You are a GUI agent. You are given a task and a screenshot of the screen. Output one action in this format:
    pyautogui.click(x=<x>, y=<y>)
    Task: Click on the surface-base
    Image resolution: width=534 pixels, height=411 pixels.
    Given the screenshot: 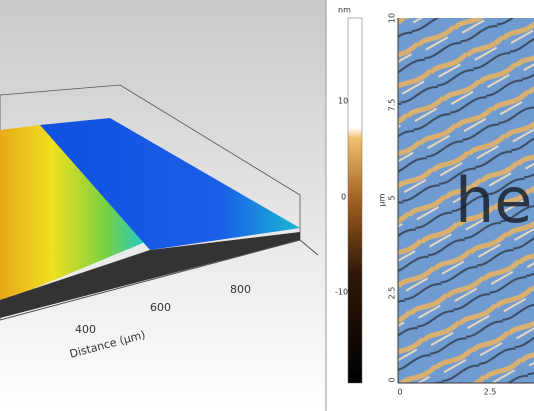 What is the action you would take?
    pyautogui.click(x=150, y=275)
    